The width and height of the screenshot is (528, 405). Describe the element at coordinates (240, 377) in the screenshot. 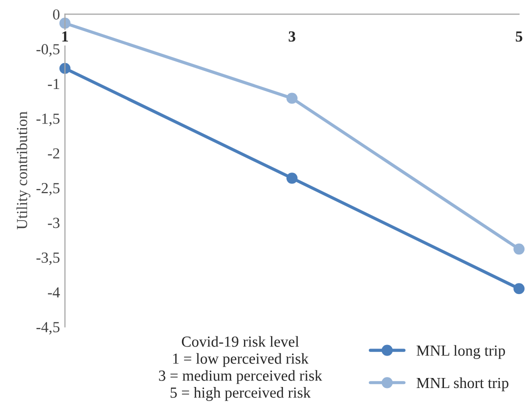

I see `text: 3 = medium perceived risk` at that location.